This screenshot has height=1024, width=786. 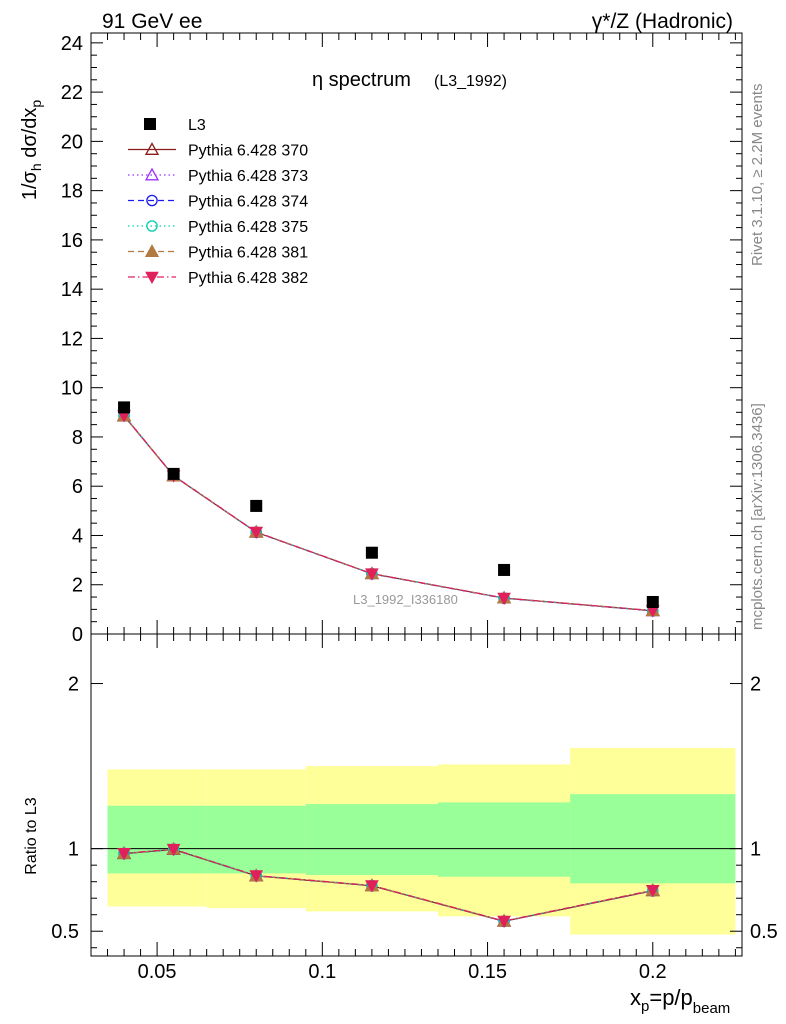 What do you see at coordinates (653, 972) in the screenshot?
I see `xtick-label: 0.2` at bounding box center [653, 972].